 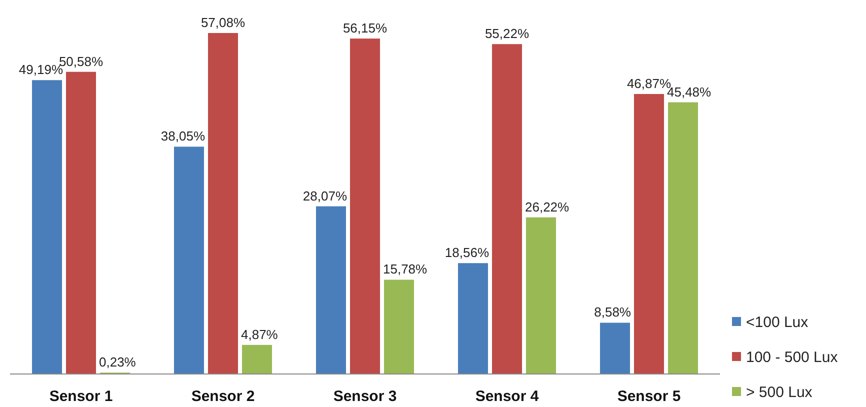 What do you see at coordinates (117, 362) in the screenshot?
I see `data-label: 0,23%` at bounding box center [117, 362].